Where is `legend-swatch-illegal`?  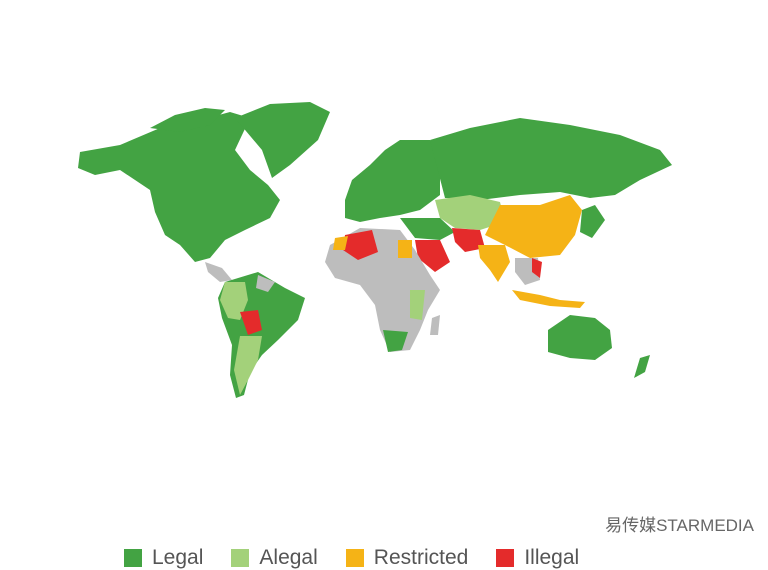 legend-swatch-illegal is located at coordinates (505, 558).